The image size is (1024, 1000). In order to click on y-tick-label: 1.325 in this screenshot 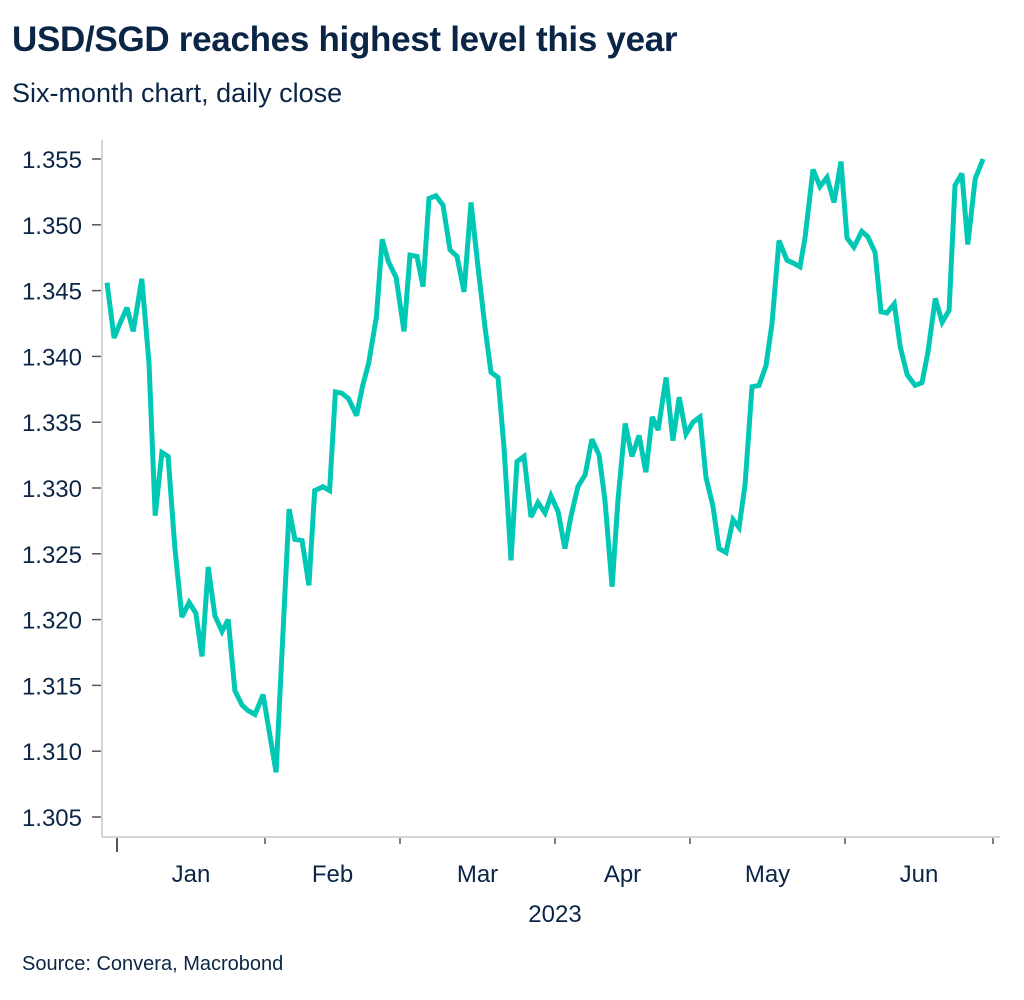, I will do `click(52, 555)`.